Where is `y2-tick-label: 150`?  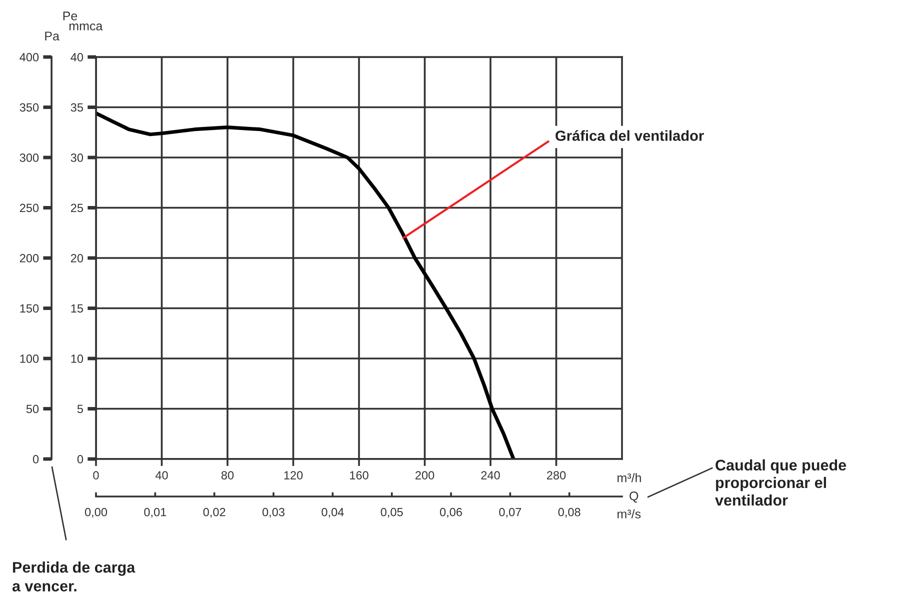
y2-tick-label: 150 is located at coordinates (29, 308).